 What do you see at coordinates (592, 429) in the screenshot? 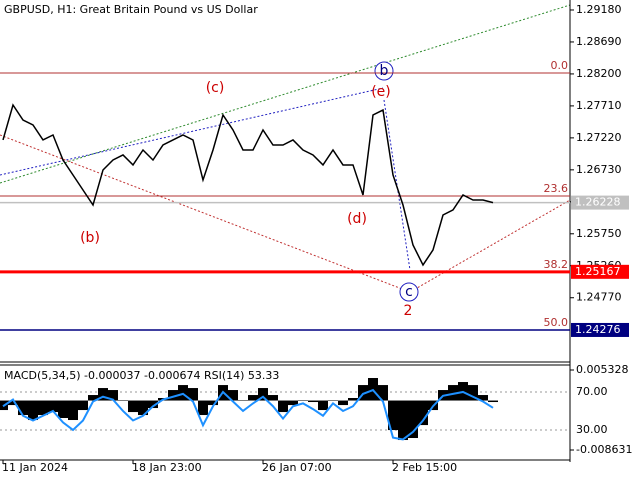
I see `y2-tick-label: 30.00` at bounding box center [592, 429].